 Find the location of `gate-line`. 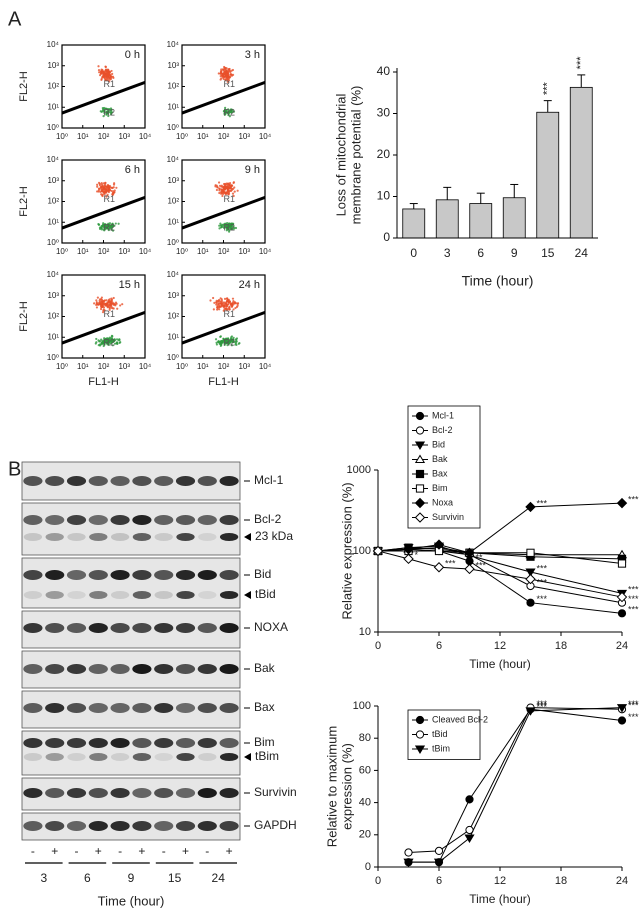

gate-line is located at coordinates (223, 97).